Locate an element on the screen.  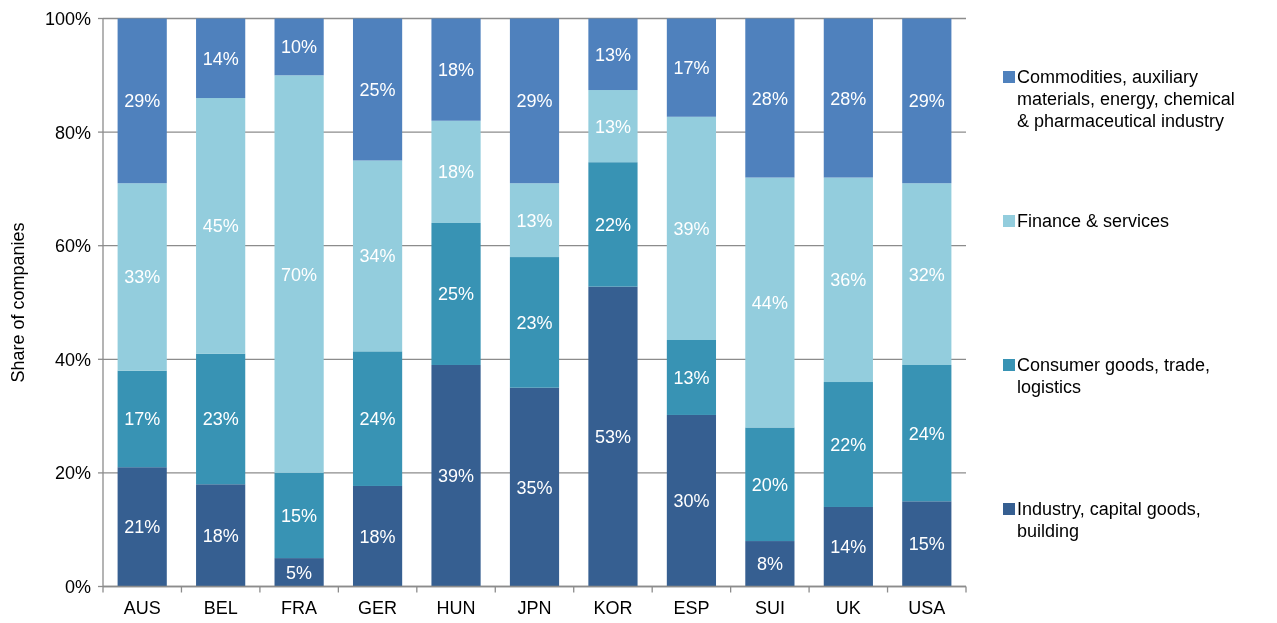
x-tick-label: UK is located at coordinates (848, 607).